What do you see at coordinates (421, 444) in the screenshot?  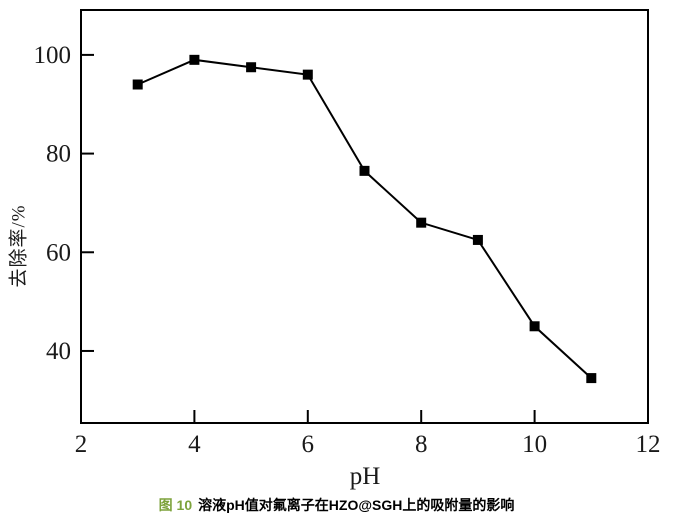 I see `x-tick-label: 8` at bounding box center [421, 444].